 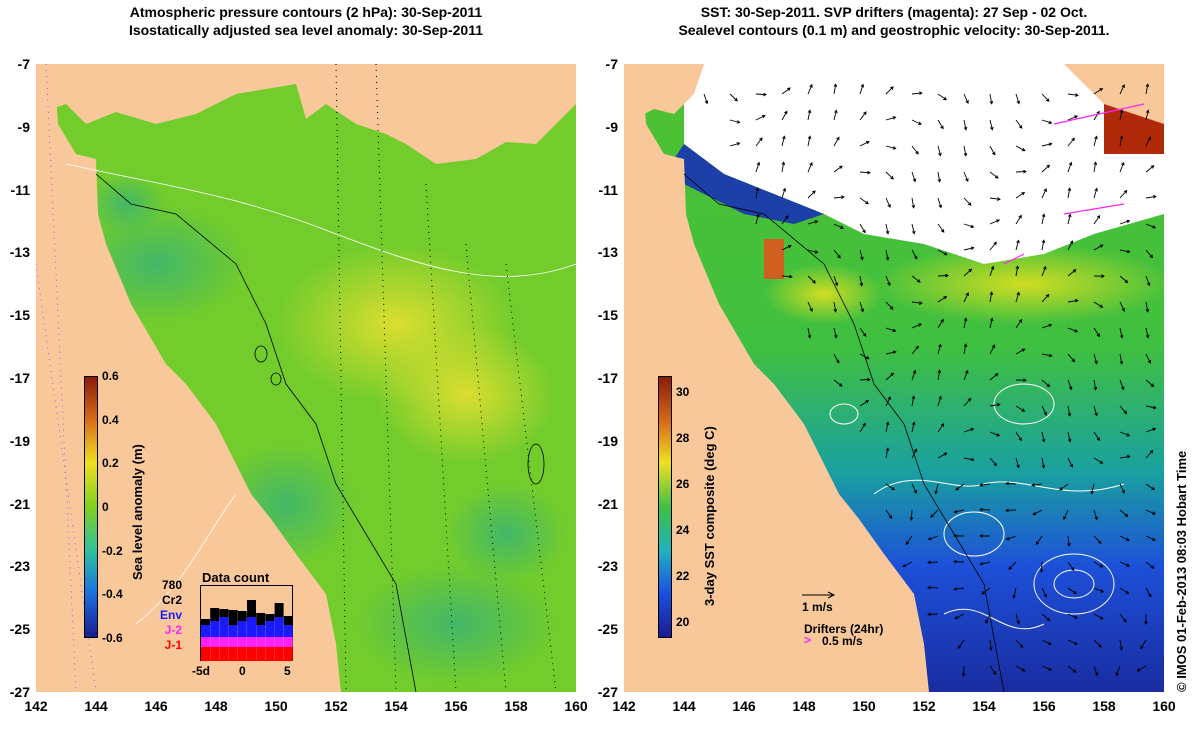 What do you see at coordinates (984, 706) in the screenshot?
I see `longitude-tick-label: 154` at bounding box center [984, 706].